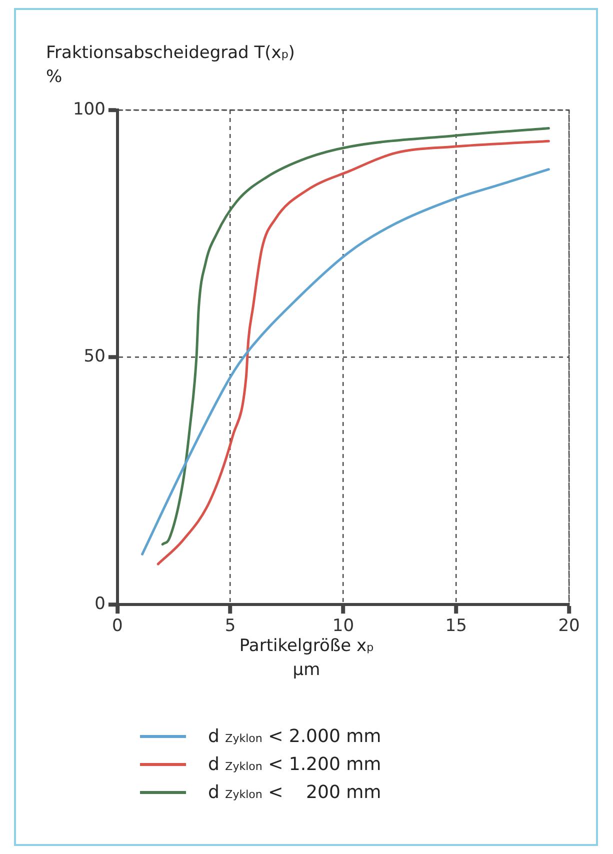 The image size is (613, 854). Describe the element at coordinates (117, 626) in the screenshot. I see `x-tick-label: 0` at that location.